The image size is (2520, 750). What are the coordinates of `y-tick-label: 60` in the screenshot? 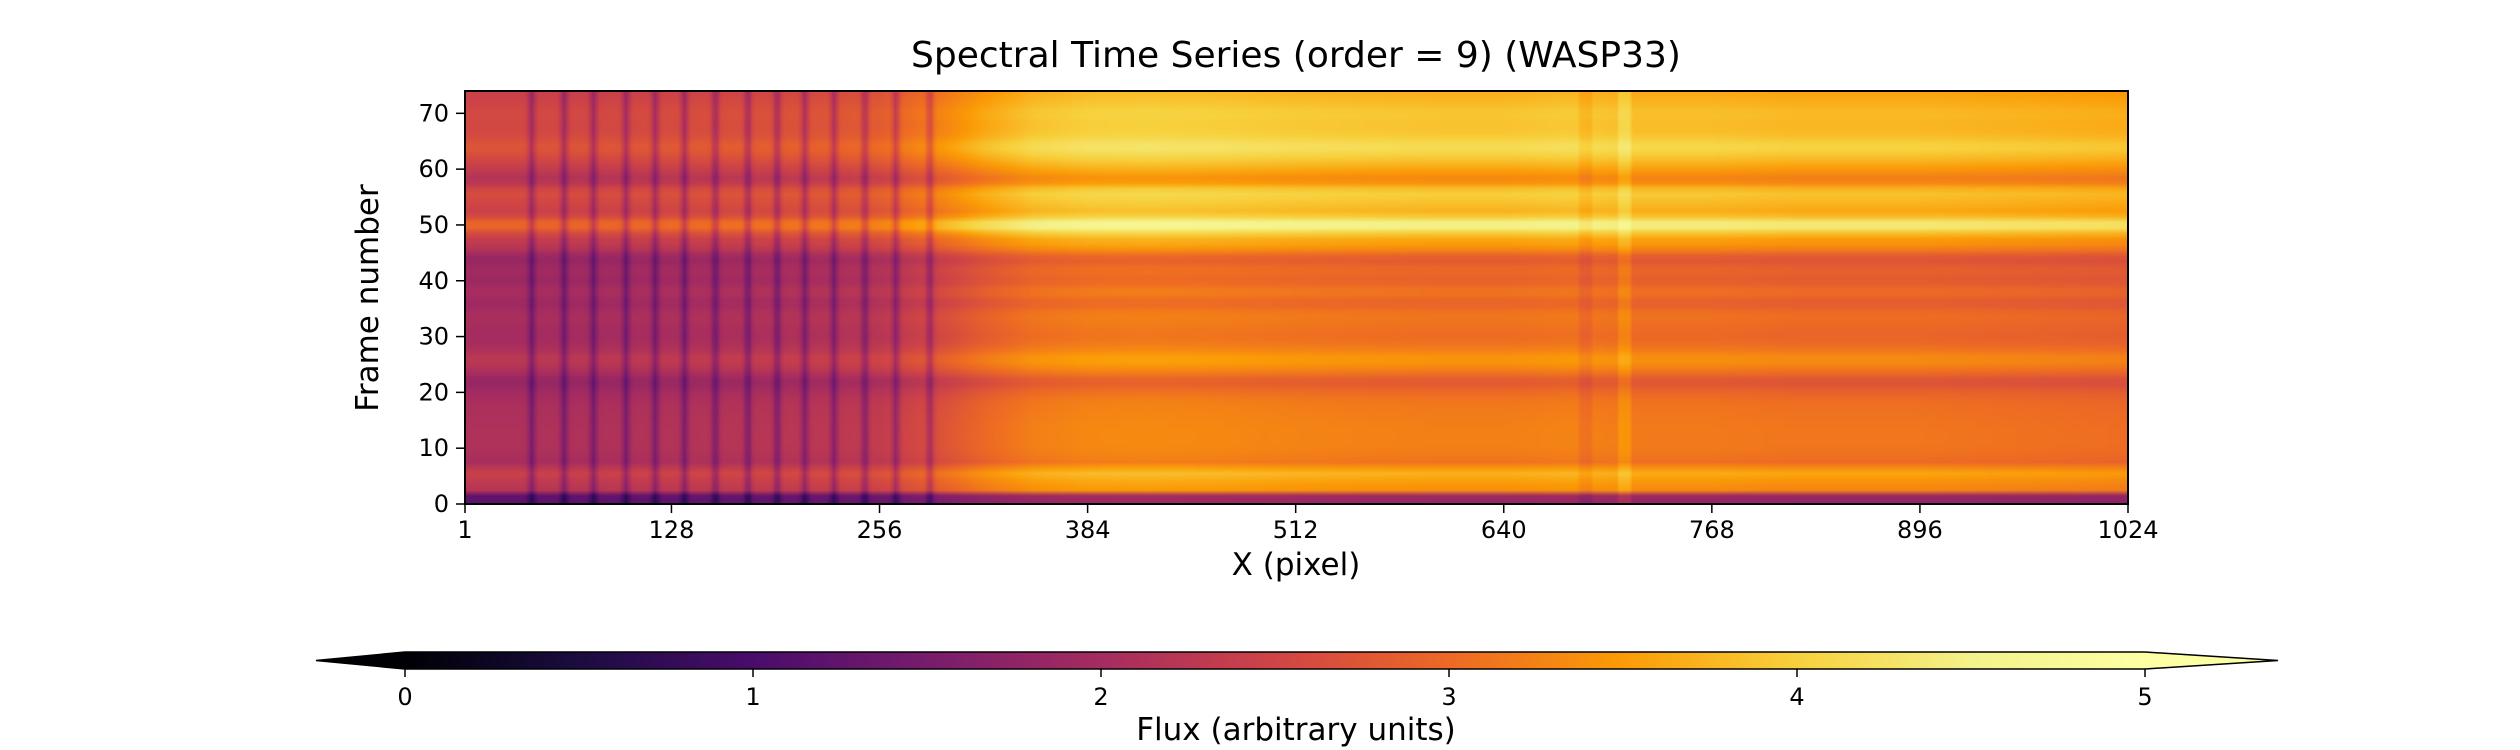 It's located at (433, 169).